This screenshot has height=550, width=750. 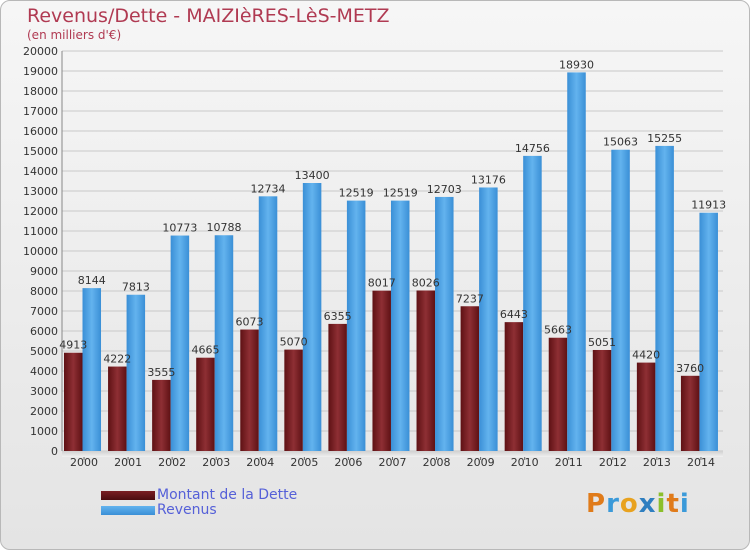 What do you see at coordinates (40, 251) in the screenshot?
I see `y-tick-label: 10000` at bounding box center [40, 251].